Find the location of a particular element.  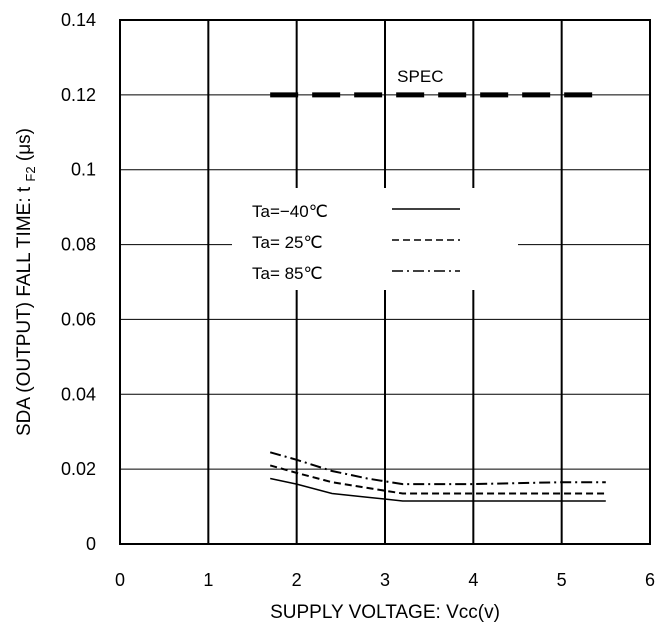

x-tick-label: 6 is located at coordinates (650, 580).